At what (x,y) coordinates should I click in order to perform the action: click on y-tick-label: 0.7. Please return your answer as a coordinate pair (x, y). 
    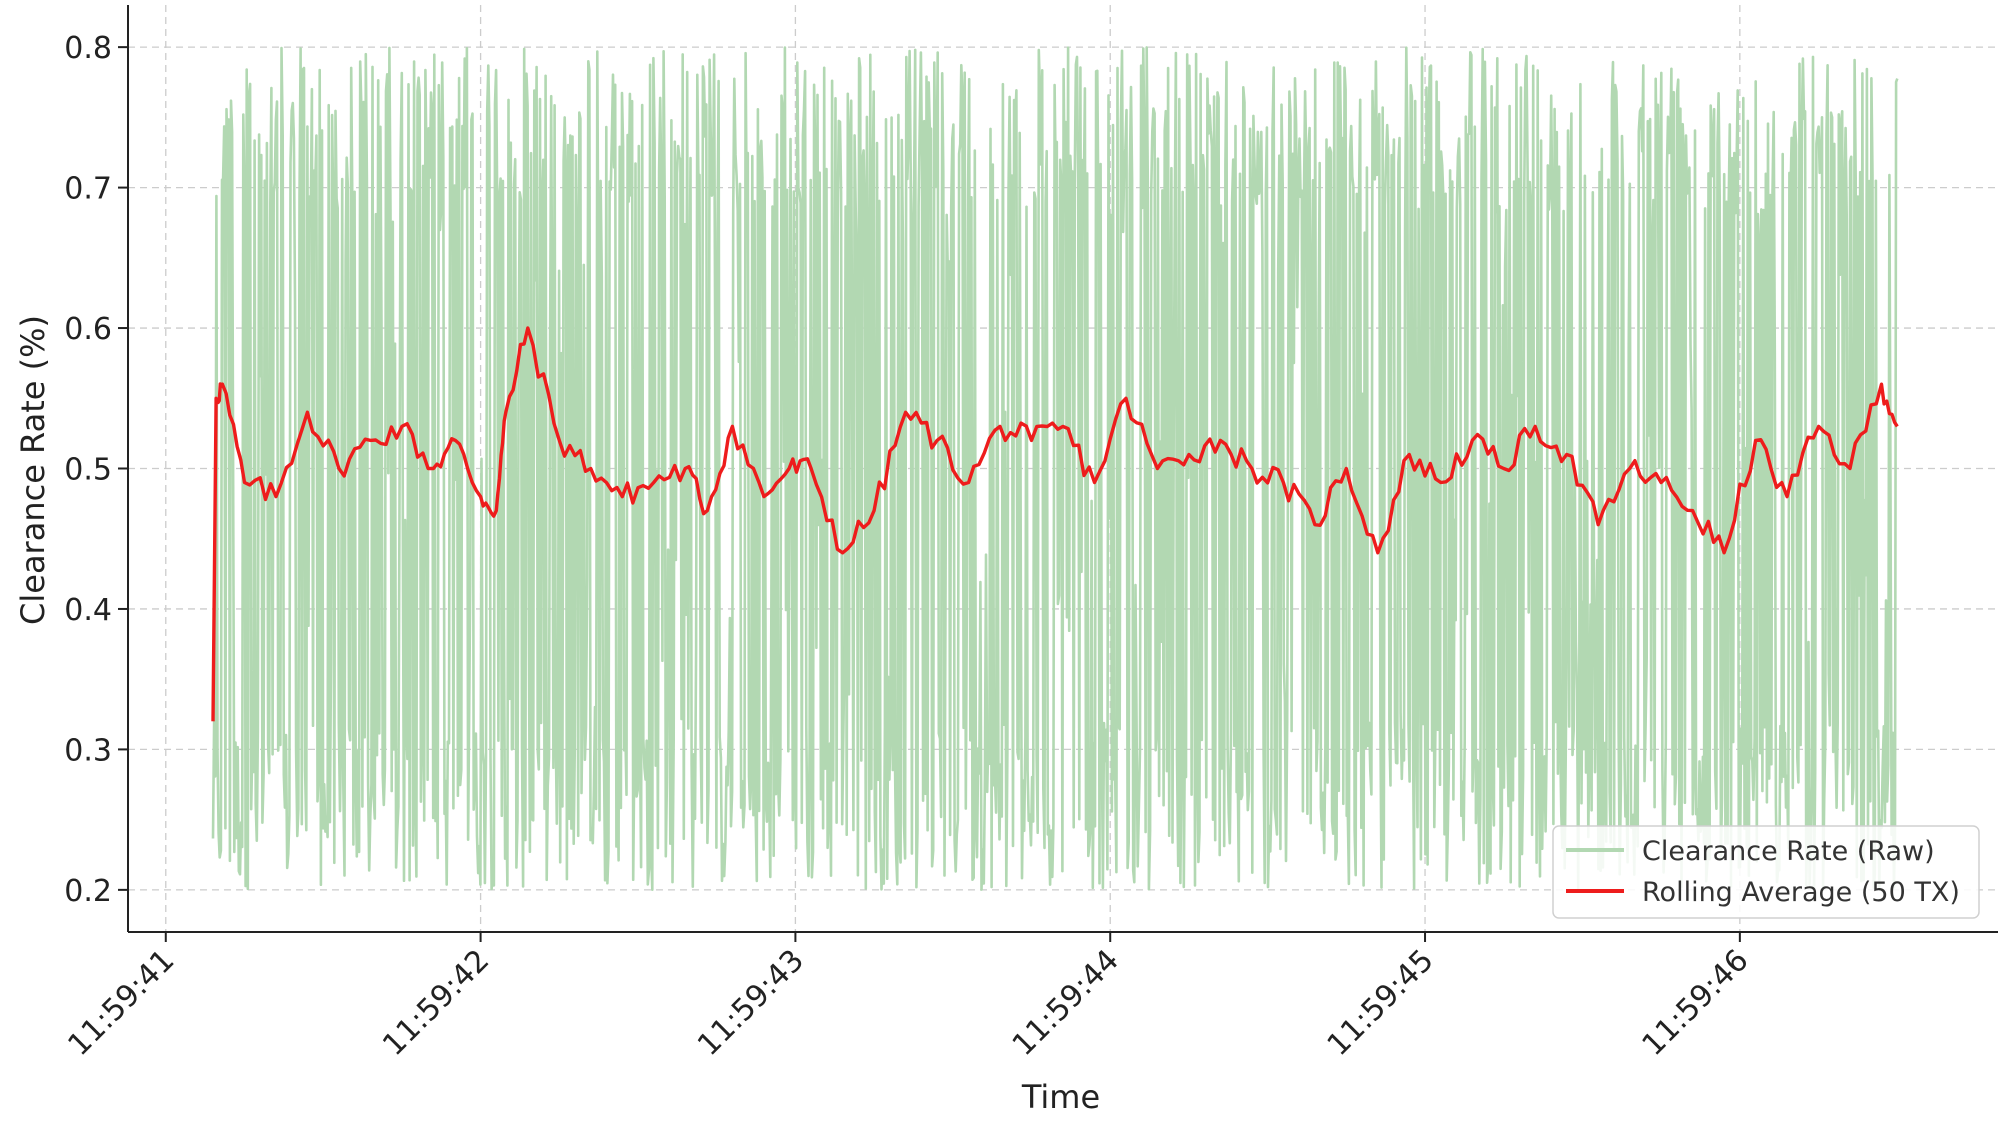
    Looking at the image, I should click on (88, 189).